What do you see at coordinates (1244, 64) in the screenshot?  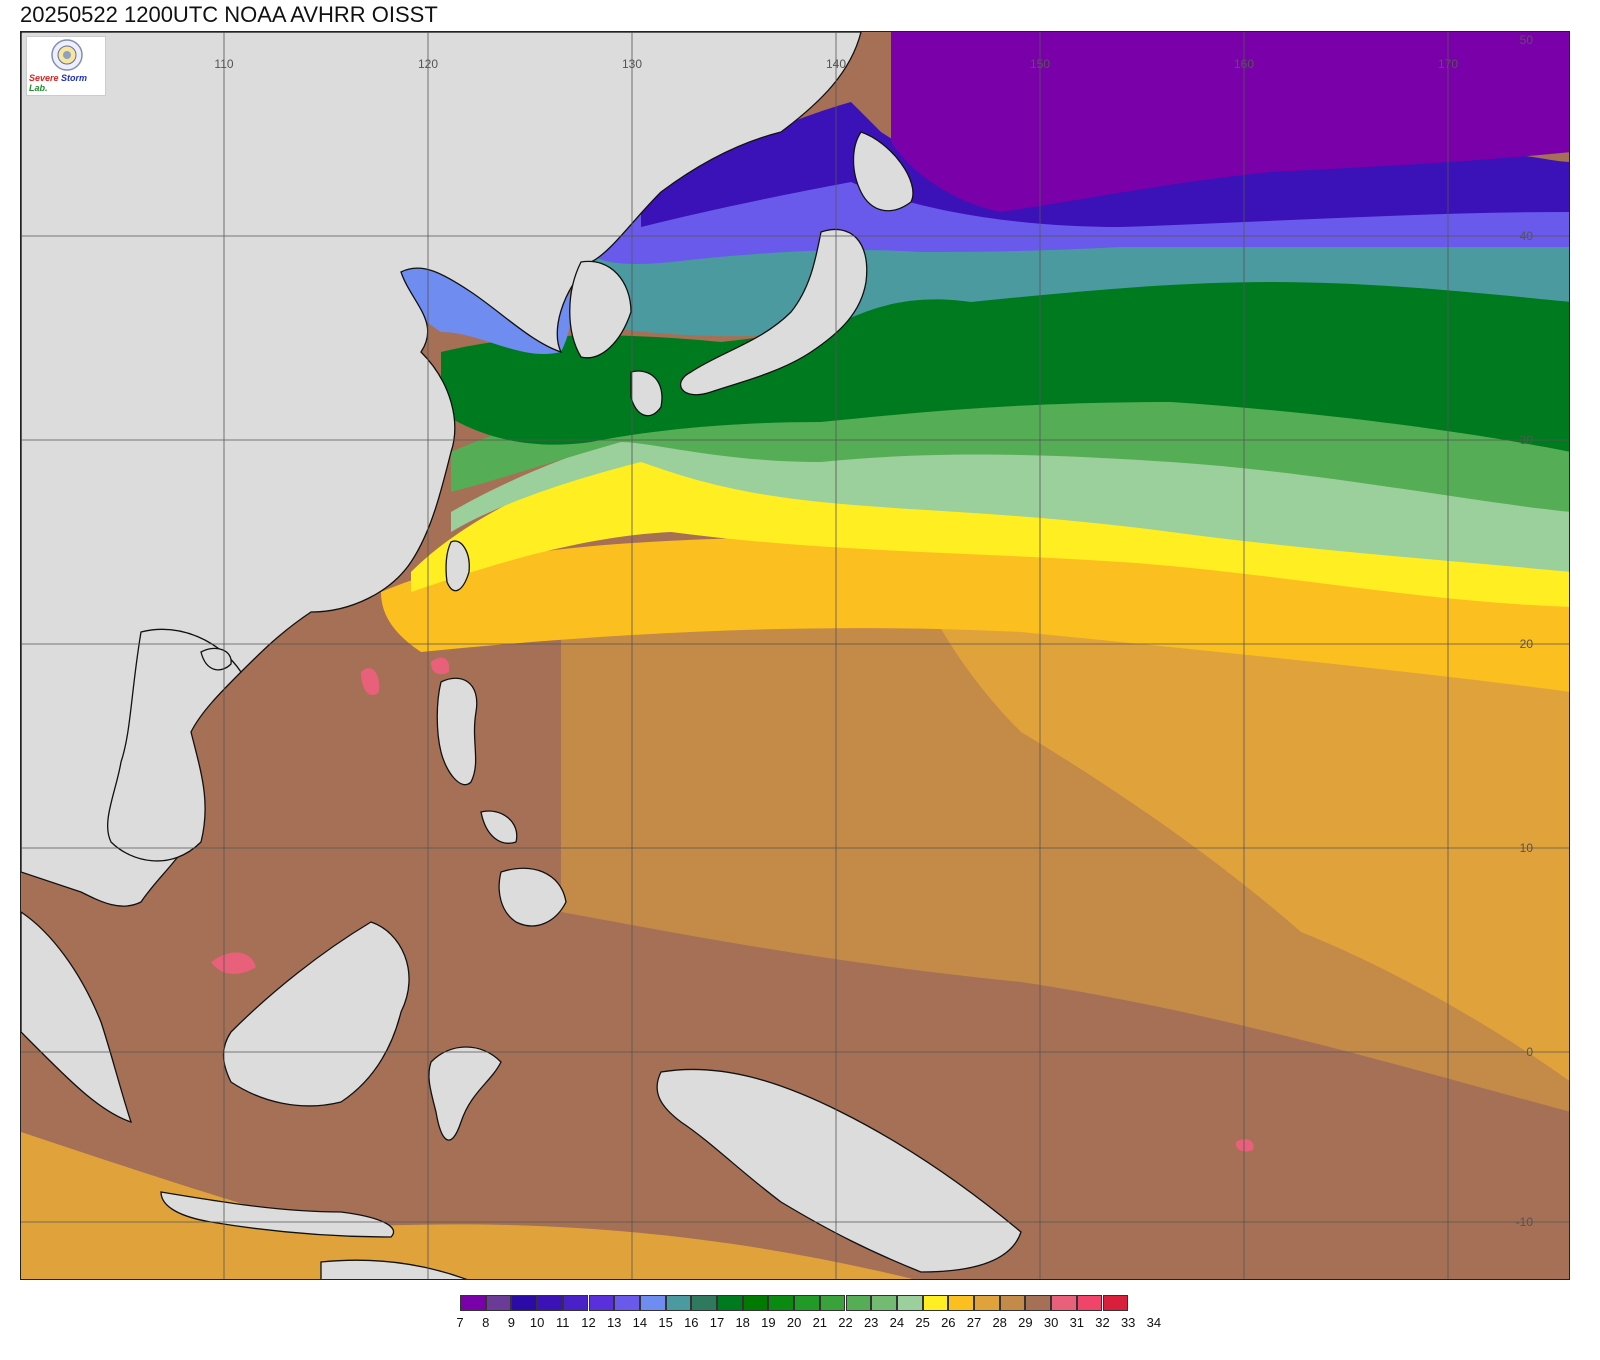 I see `lon-tick-label: 160` at bounding box center [1244, 64].